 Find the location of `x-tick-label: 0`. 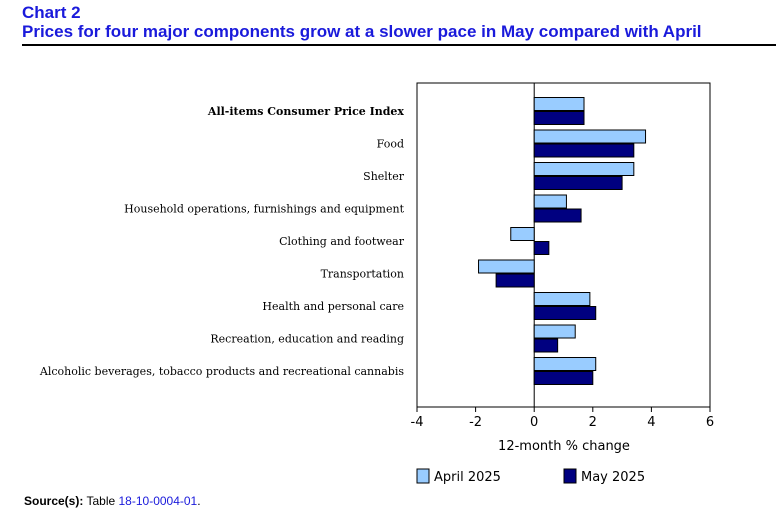

x-tick-label: 0 is located at coordinates (534, 422).